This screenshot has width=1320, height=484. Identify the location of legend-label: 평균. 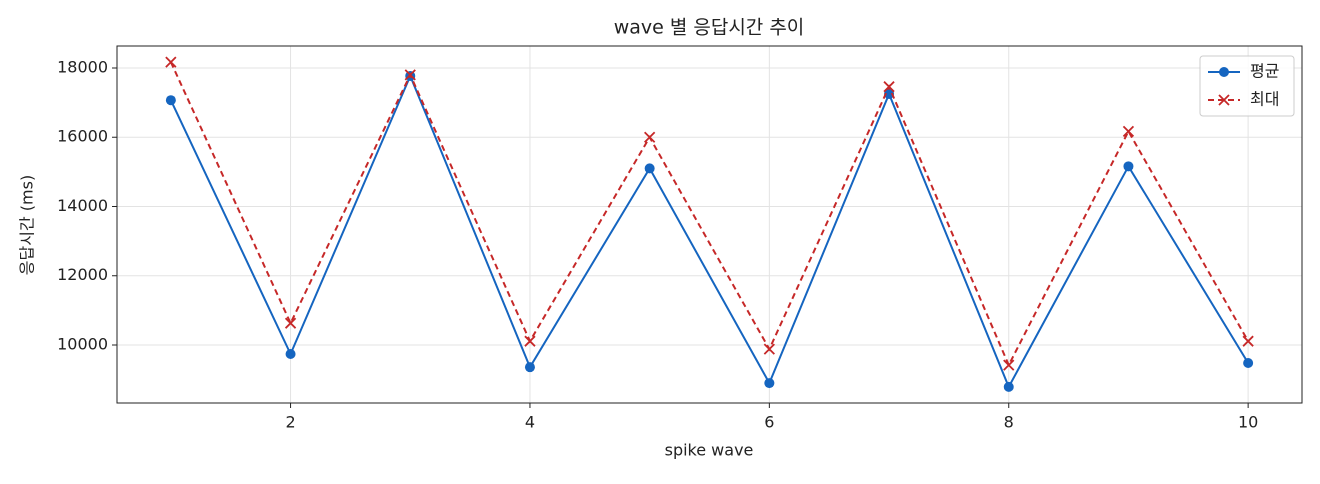
(1264, 71).